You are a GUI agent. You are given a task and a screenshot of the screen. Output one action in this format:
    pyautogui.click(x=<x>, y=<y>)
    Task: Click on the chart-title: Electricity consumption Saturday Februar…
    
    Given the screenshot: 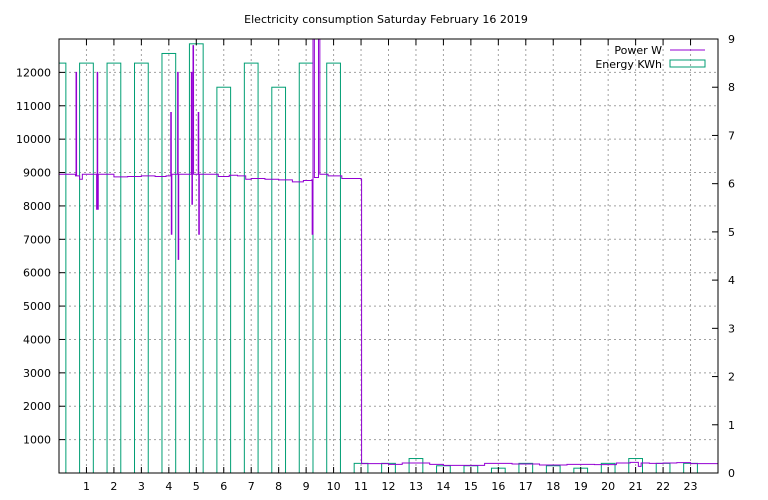 What is the action you would take?
    pyautogui.click(x=386, y=19)
    